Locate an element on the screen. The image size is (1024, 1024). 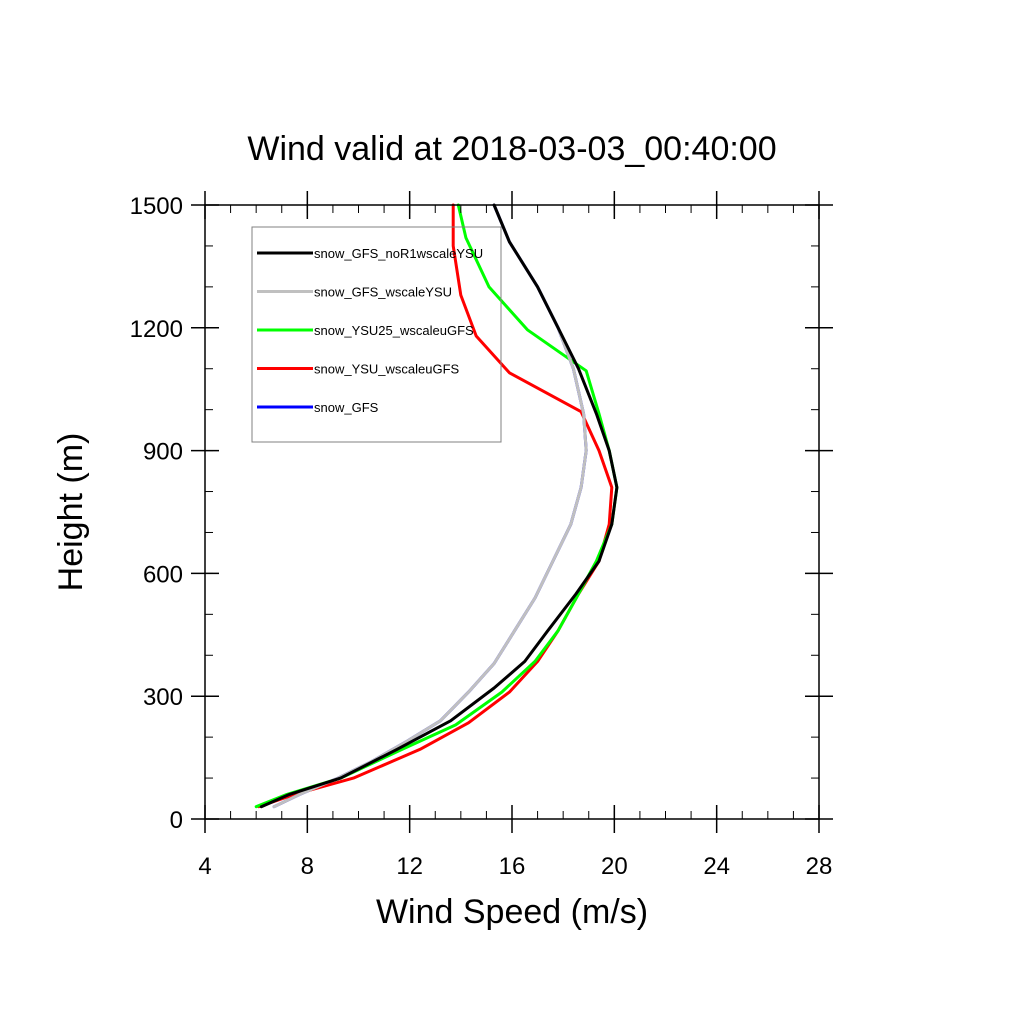
x-tick-label: 8 is located at coordinates (307, 866).